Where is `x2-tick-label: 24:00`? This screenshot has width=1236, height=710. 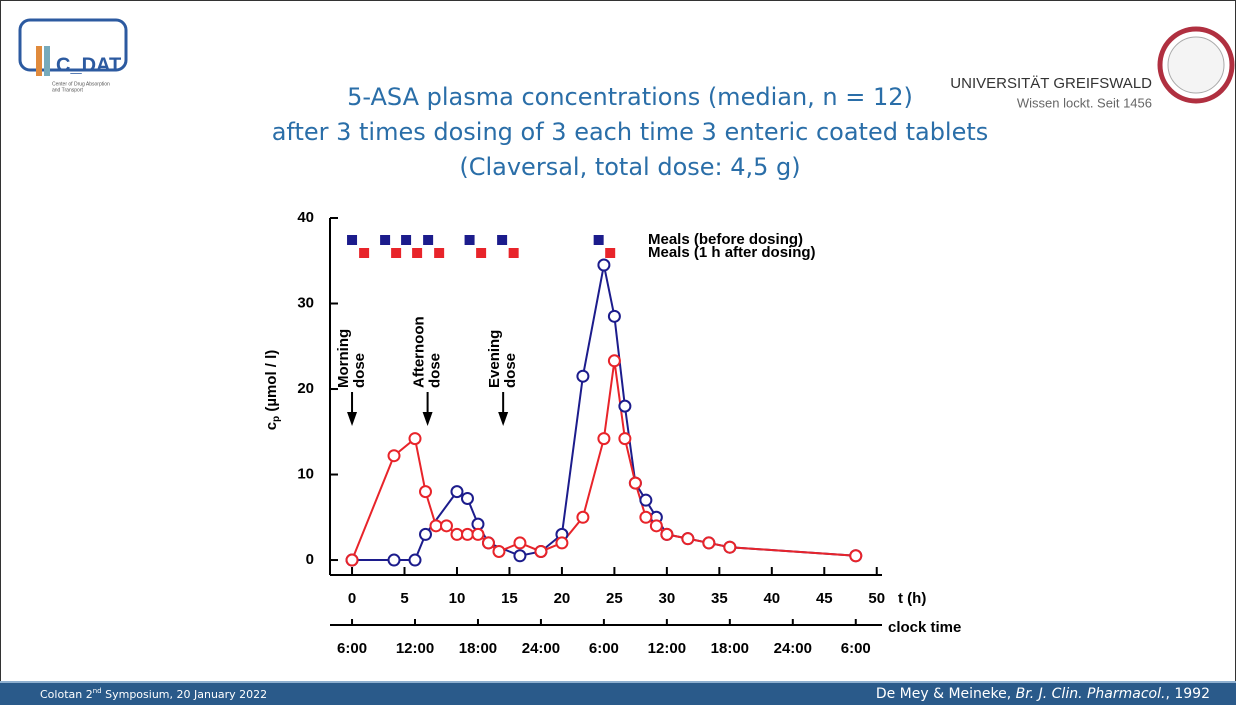 x2-tick-label: 24:00 is located at coordinates (793, 648).